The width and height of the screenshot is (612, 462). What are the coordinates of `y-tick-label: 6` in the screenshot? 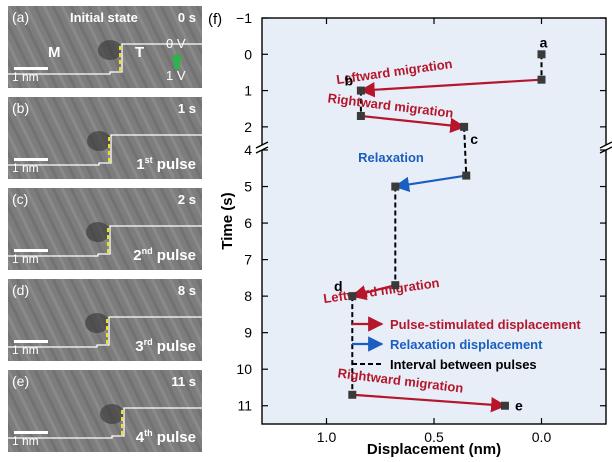 It's located at (248, 223).